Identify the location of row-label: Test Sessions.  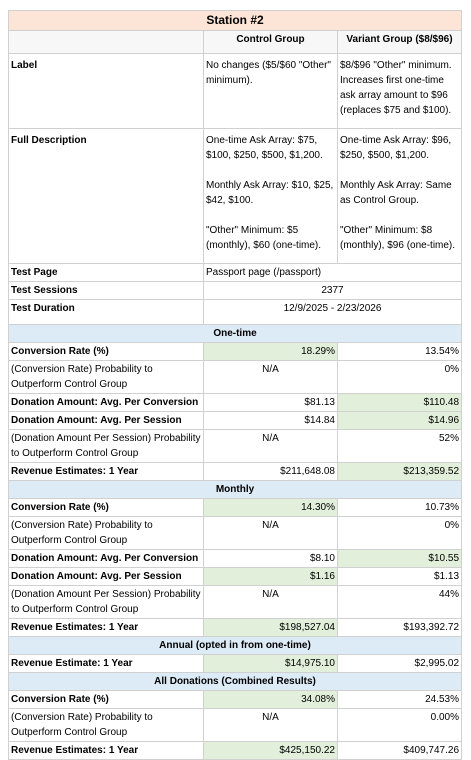
(106, 290).